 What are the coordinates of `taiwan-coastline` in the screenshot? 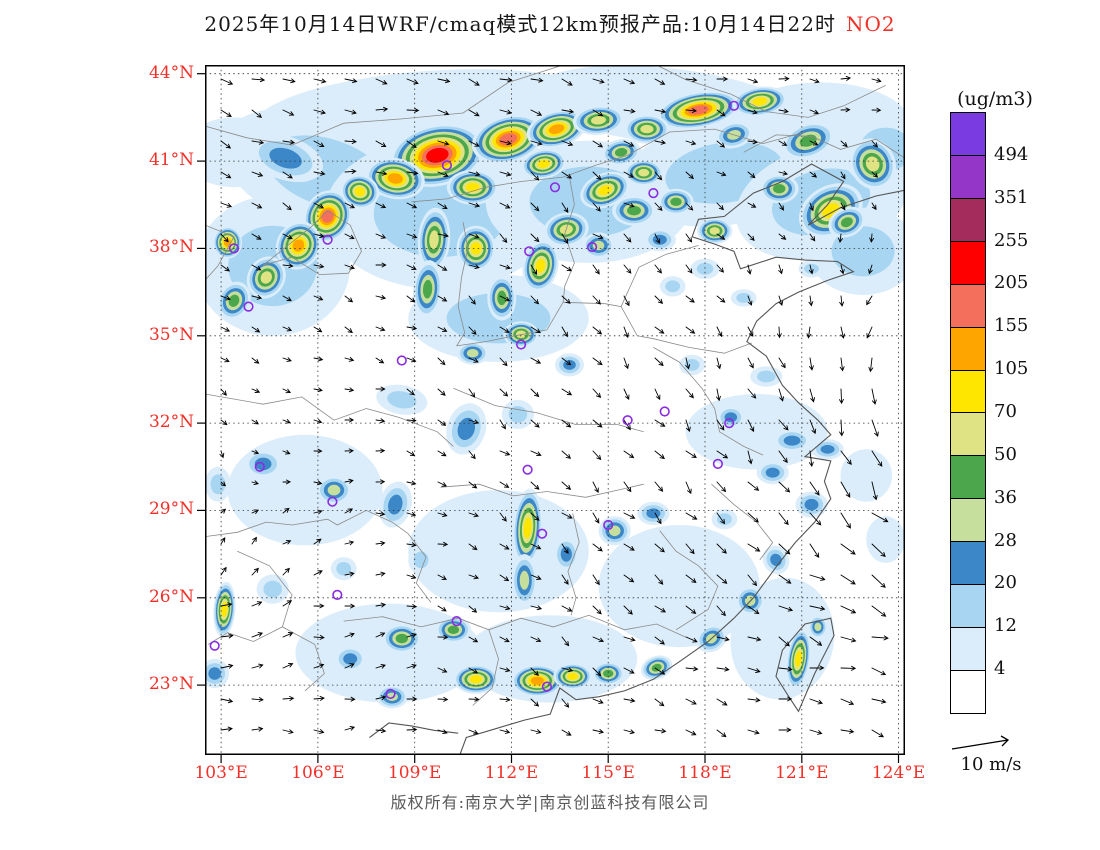 It's located at (805, 665).